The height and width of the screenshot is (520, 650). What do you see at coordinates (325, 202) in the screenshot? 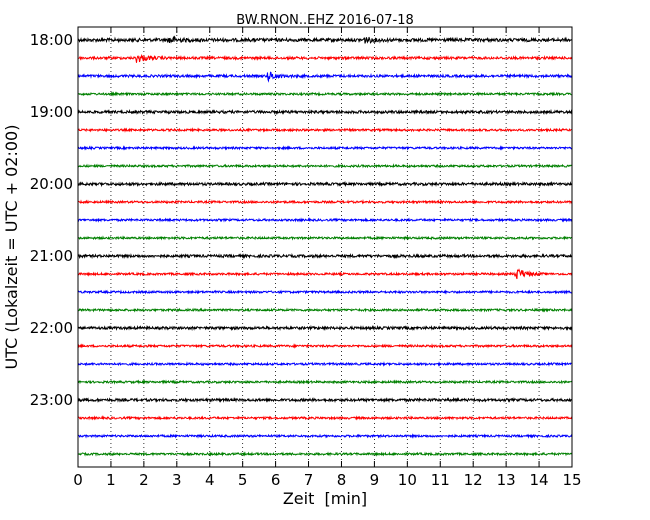
I see `trace-2015` at bounding box center [325, 202].